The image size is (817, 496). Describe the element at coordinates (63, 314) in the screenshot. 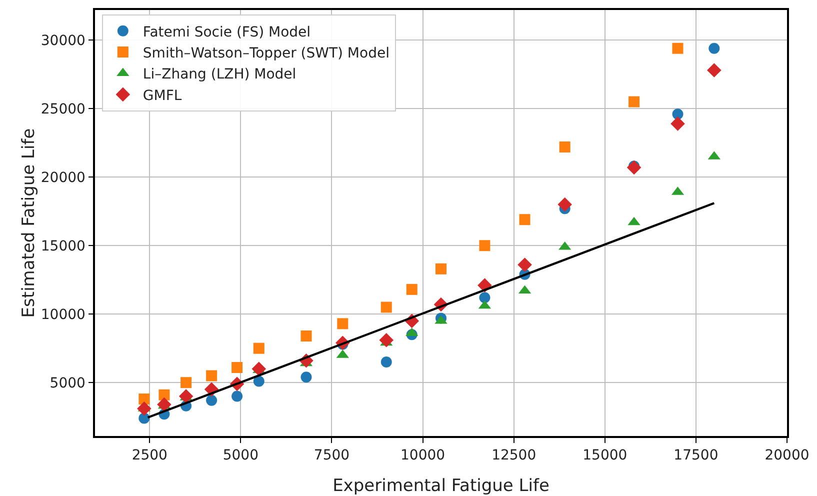

I see `y-tick-label: 10000` at that location.